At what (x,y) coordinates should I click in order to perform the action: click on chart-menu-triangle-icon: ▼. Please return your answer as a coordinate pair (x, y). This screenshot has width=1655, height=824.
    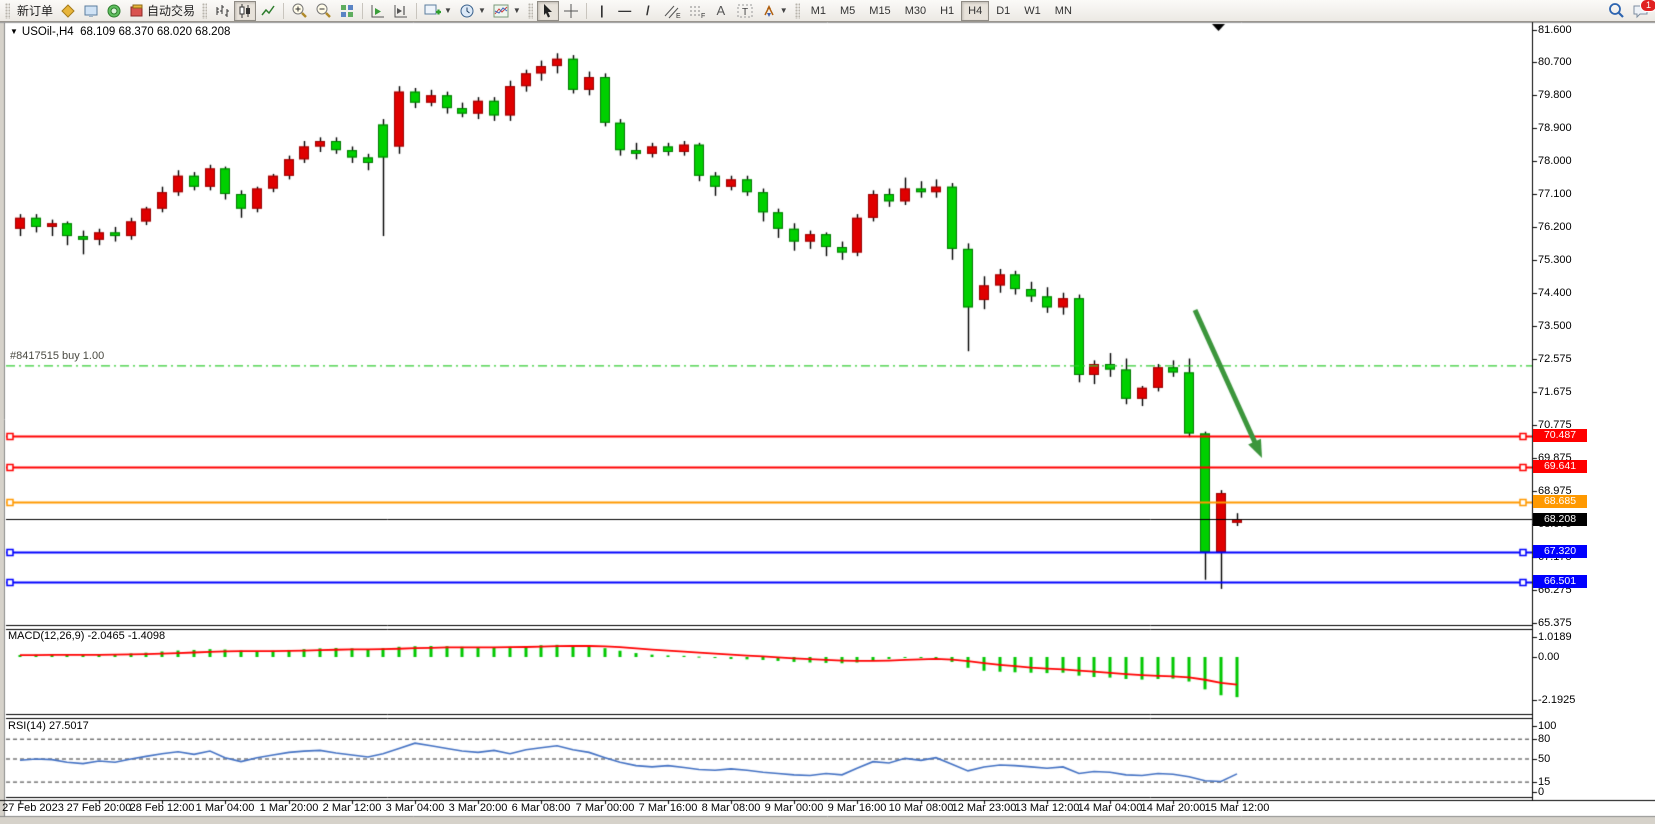
    Looking at the image, I should click on (14, 31).